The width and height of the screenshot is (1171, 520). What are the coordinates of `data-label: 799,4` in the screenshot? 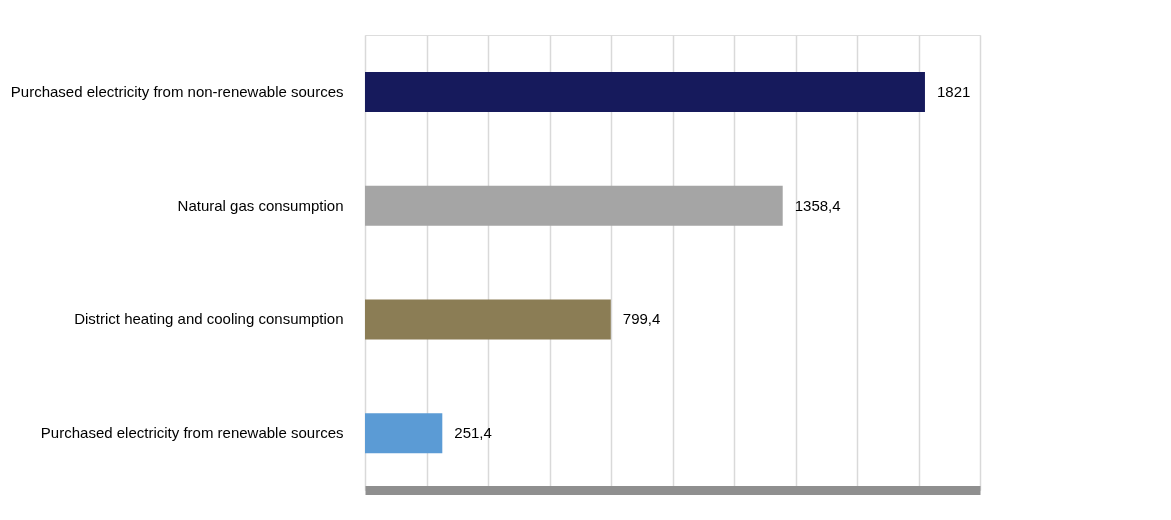 It's located at (641, 319).